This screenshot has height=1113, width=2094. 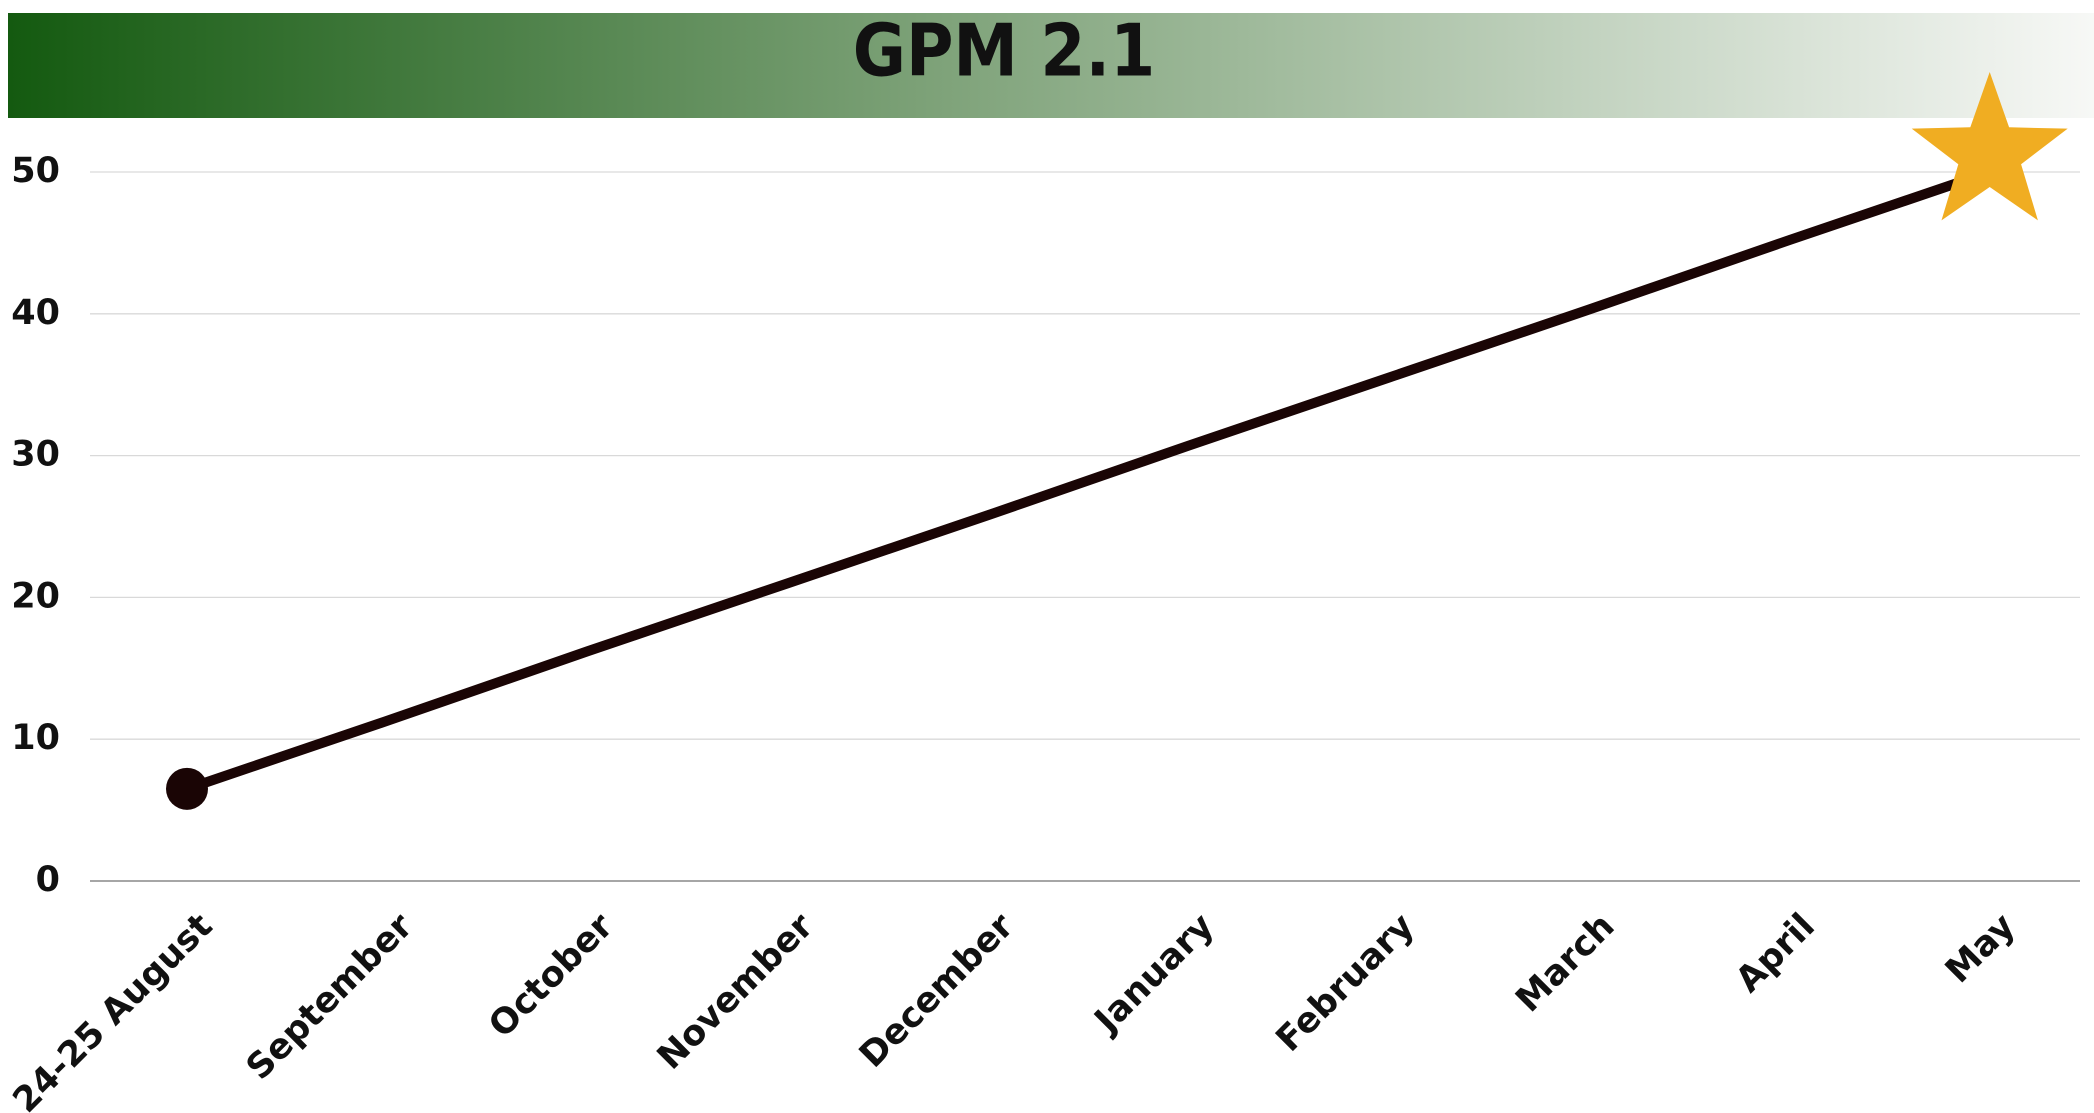 I want to click on y-tick-label: 40, so click(x=35, y=313).